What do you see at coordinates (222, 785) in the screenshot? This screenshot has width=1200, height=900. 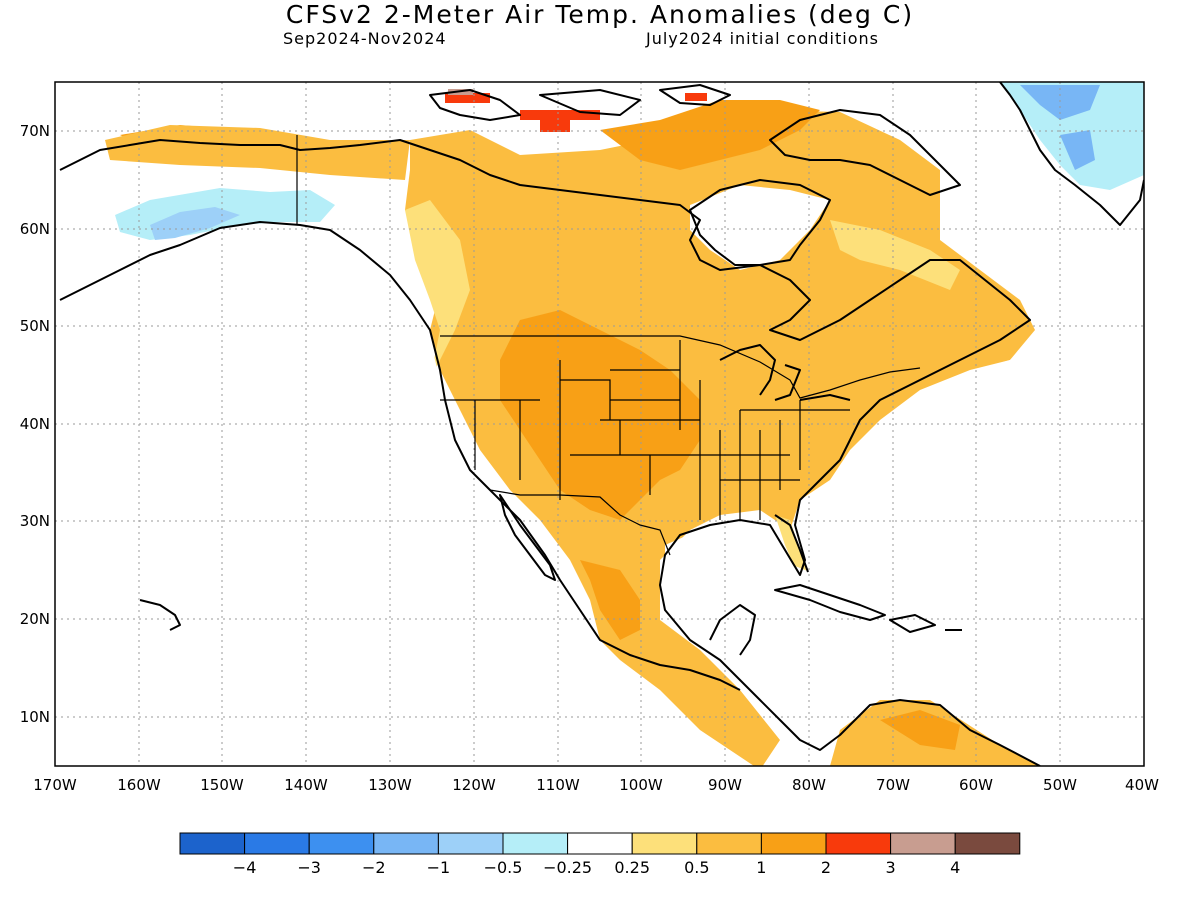 I see `lon-label: 150W` at bounding box center [222, 785].